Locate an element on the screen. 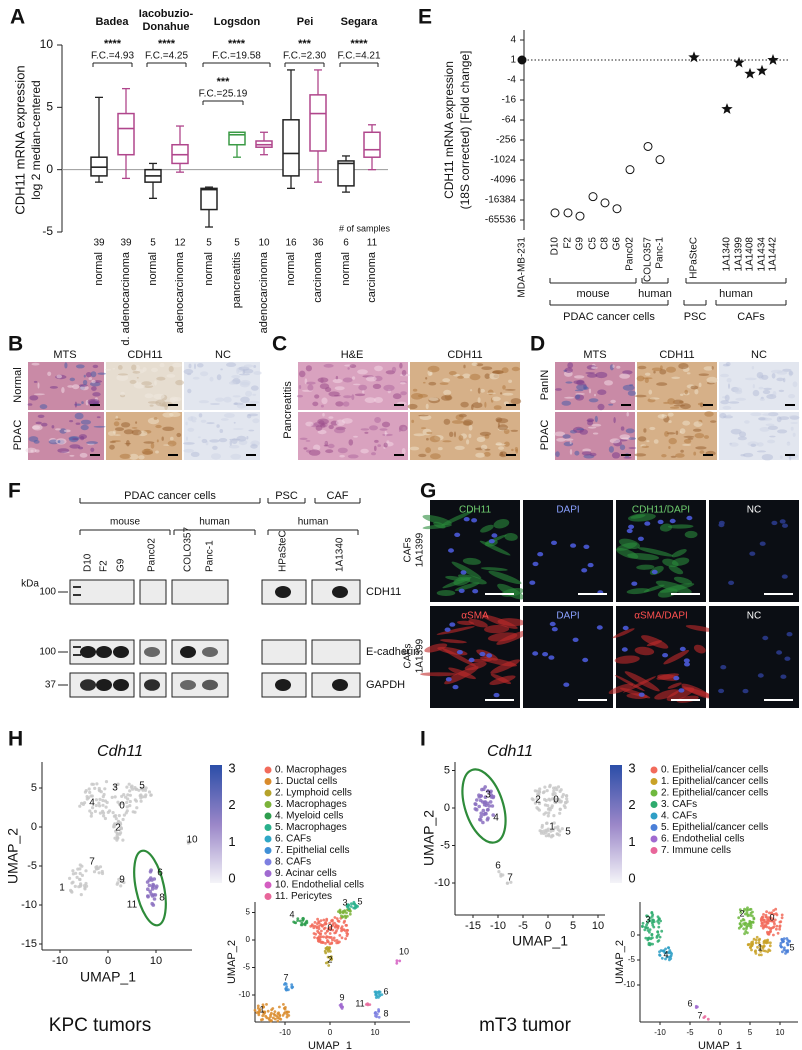 The width and height of the screenshot is (802, 1050). cluster-label: 0 is located at coordinates (329, 927).